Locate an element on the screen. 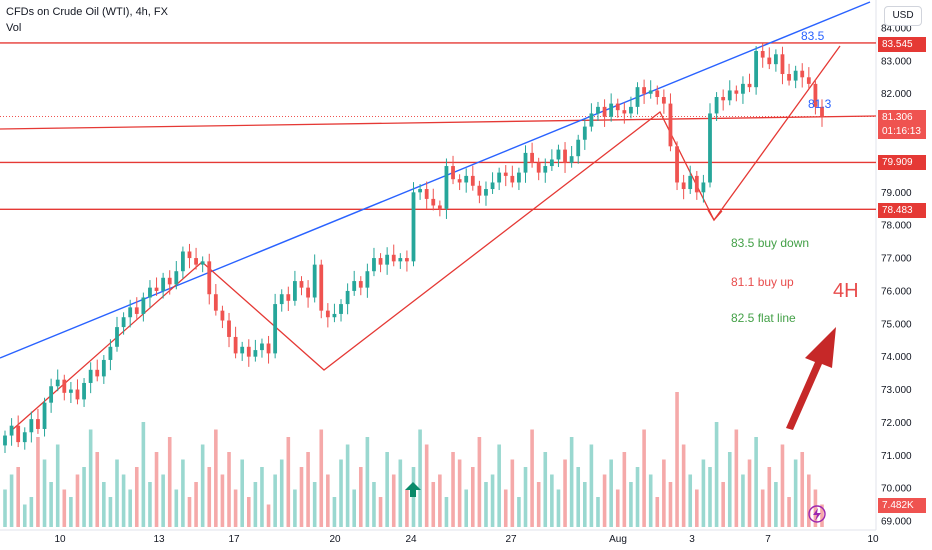 This screenshot has height=550, width=932. currency-selector: USD is located at coordinates (903, 16).